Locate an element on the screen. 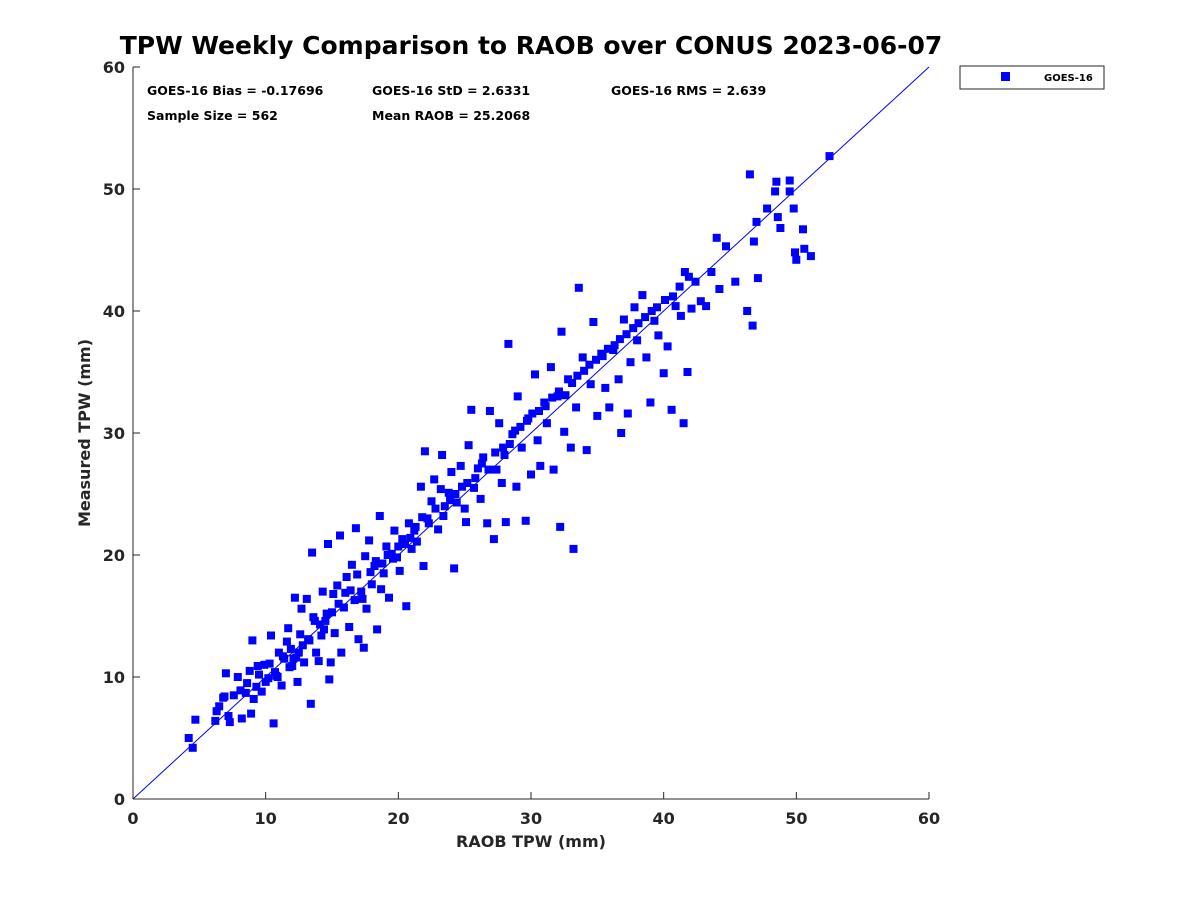  x-axis-label: RAOB TPW (mm) is located at coordinates (531, 841).